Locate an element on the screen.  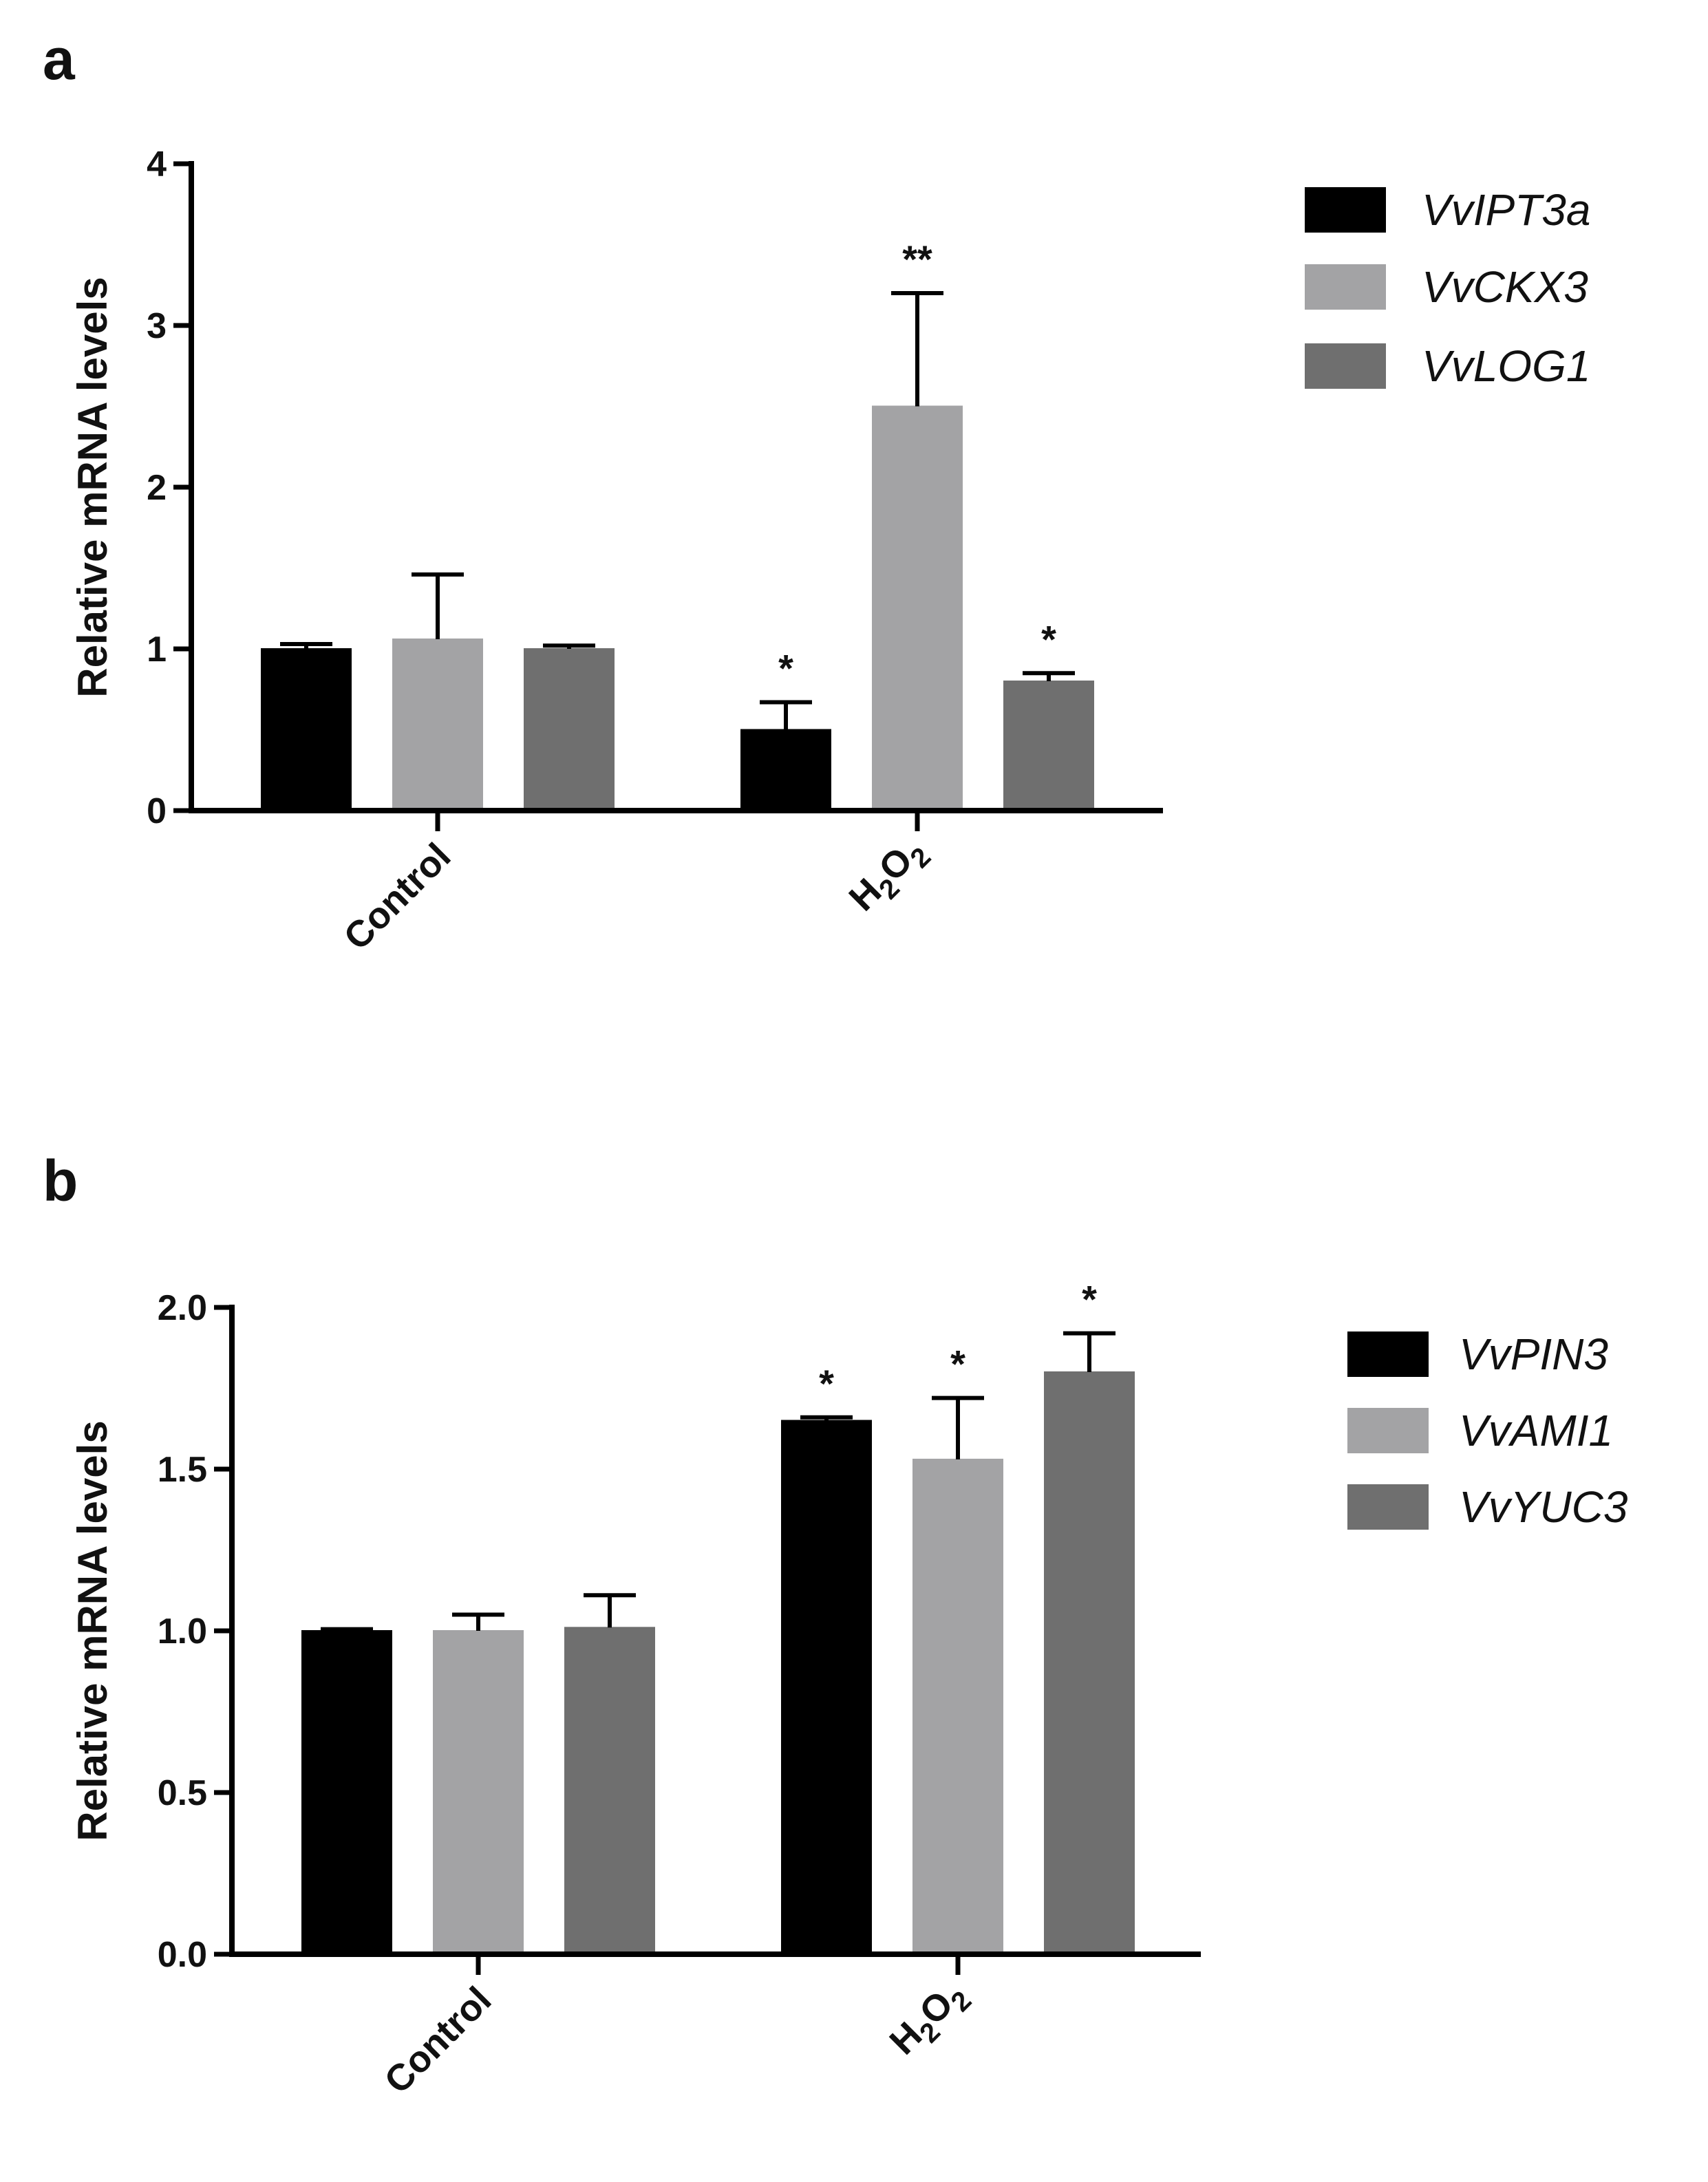
legend-label-VvYUC3: VvYUC3 is located at coordinates (1543, 1507).